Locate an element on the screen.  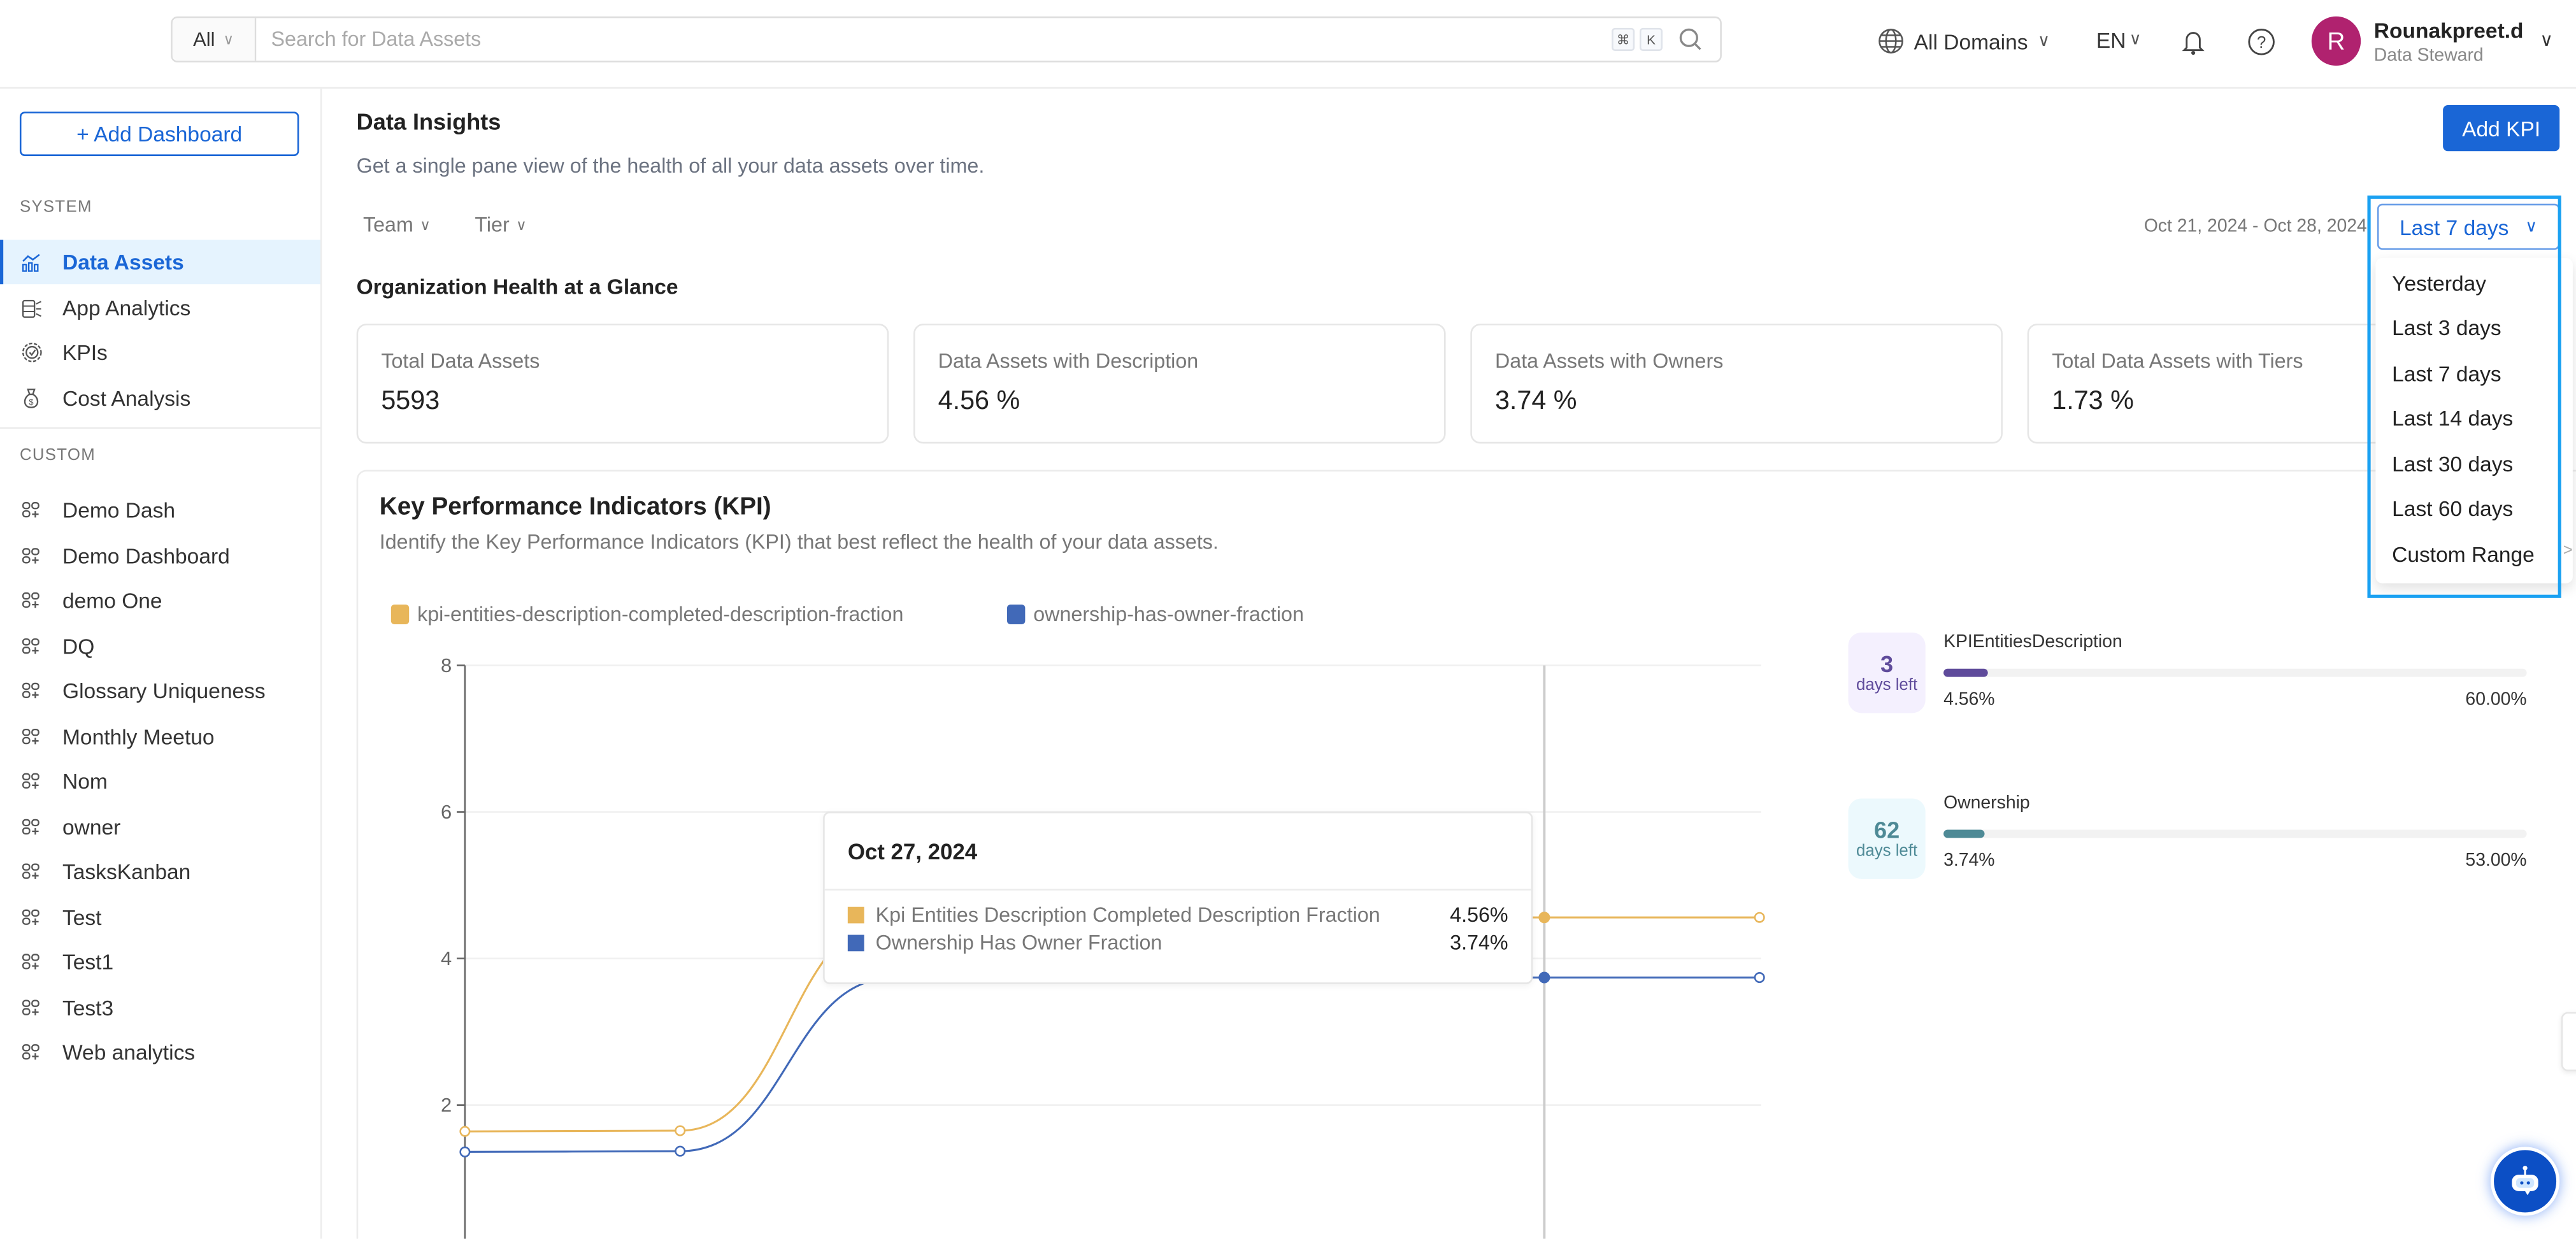
stat-card-owners: Data Assets with Owners 3.74 % is located at coordinates (1737, 384).